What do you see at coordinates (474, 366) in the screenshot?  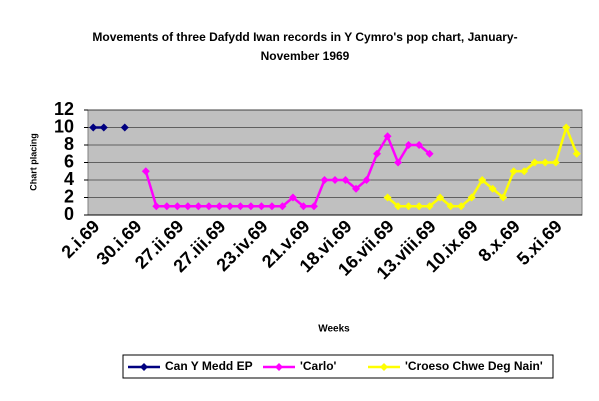 I see `legend-label: 'Croeso Chwe Deg Nain'` at bounding box center [474, 366].